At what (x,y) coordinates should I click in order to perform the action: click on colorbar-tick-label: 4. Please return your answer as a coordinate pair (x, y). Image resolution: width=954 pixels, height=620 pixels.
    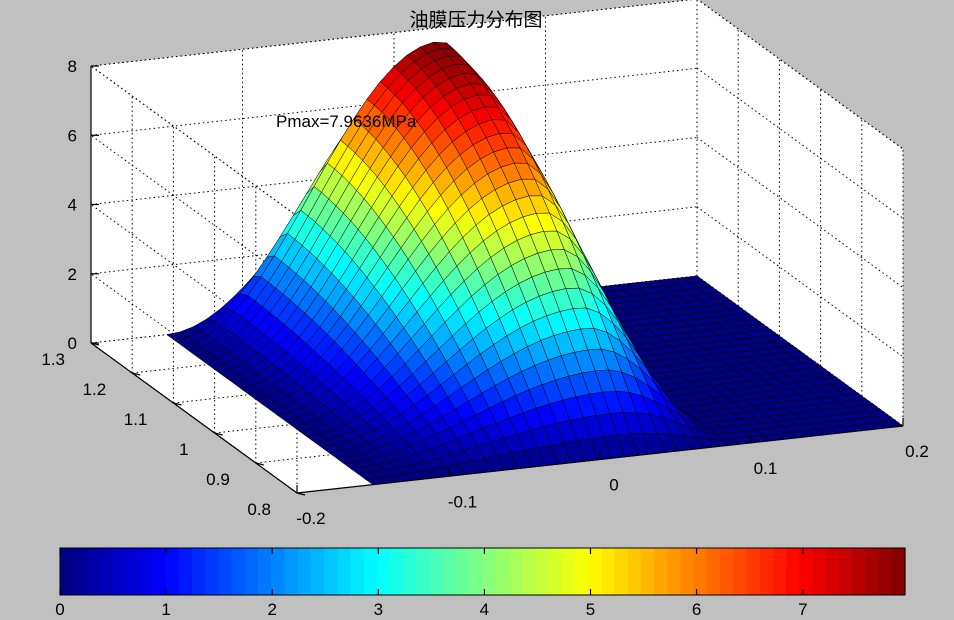
    Looking at the image, I should click on (484, 609).